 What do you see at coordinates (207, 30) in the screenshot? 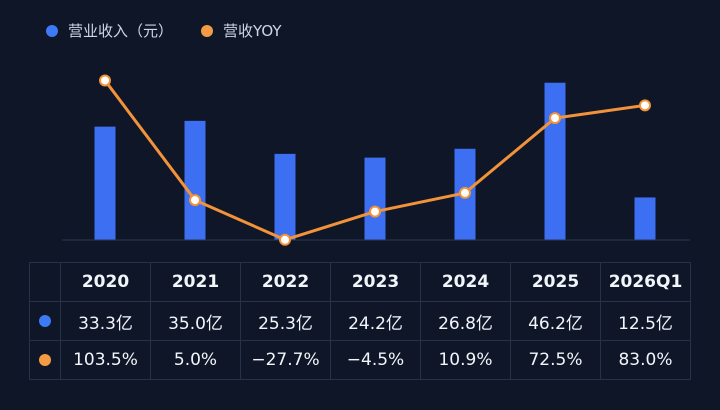
I see `legend-yoy-marker` at bounding box center [207, 30].